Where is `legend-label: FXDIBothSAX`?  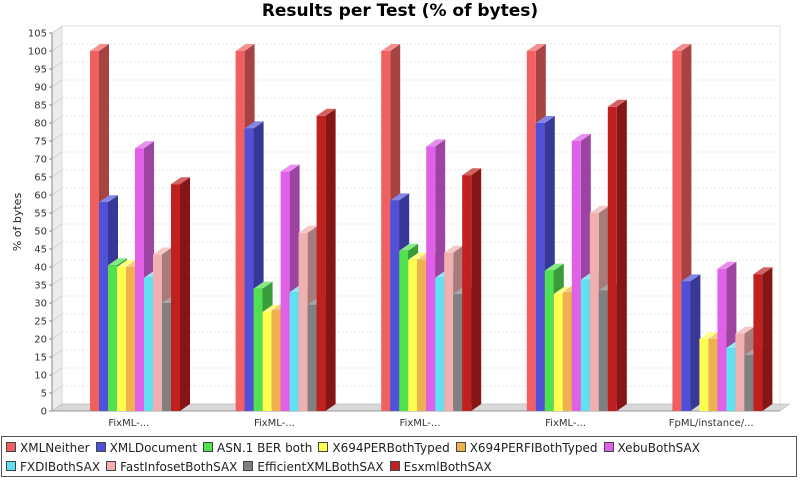 legend-label: FXDIBothSAX is located at coordinates (60, 467).